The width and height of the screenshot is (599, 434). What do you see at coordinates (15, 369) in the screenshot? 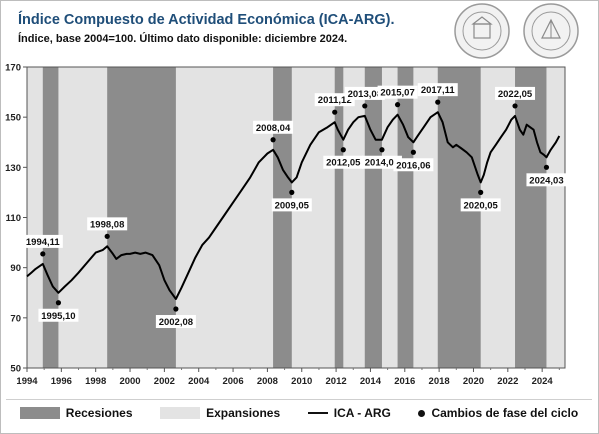
I see `y-tick-label: 50` at bounding box center [15, 369].